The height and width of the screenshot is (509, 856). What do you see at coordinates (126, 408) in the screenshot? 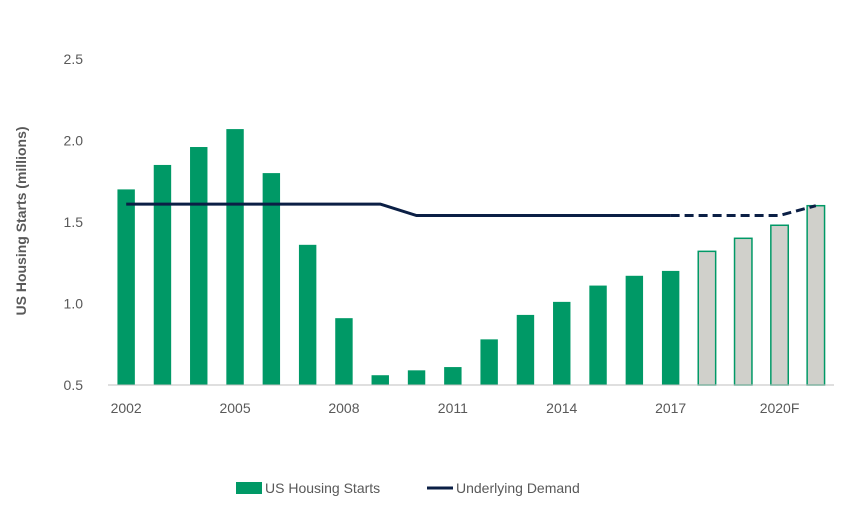
I see `x-tick-label: 2002` at bounding box center [126, 408].